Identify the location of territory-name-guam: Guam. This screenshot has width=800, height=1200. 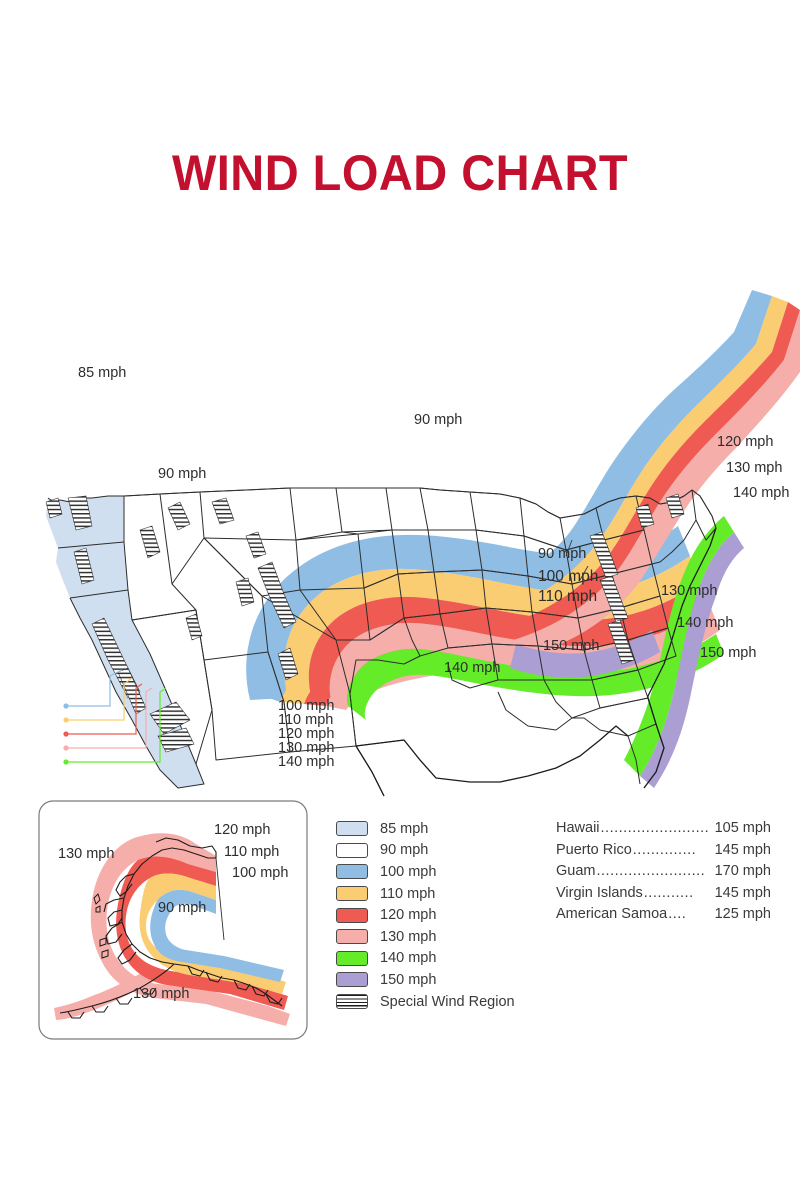
(576, 871).